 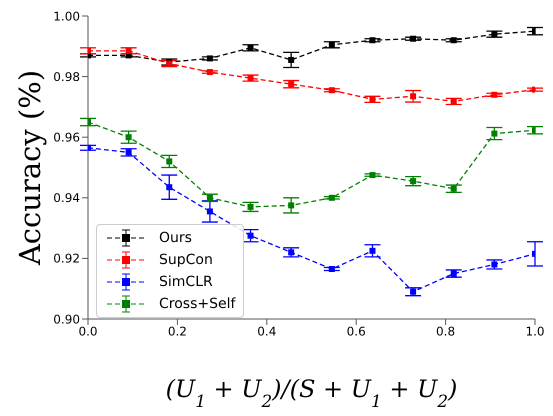 What do you see at coordinates (535, 331) in the screenshot?
I see `x-tick-label: 1.0` at bounding box center [535, 331].